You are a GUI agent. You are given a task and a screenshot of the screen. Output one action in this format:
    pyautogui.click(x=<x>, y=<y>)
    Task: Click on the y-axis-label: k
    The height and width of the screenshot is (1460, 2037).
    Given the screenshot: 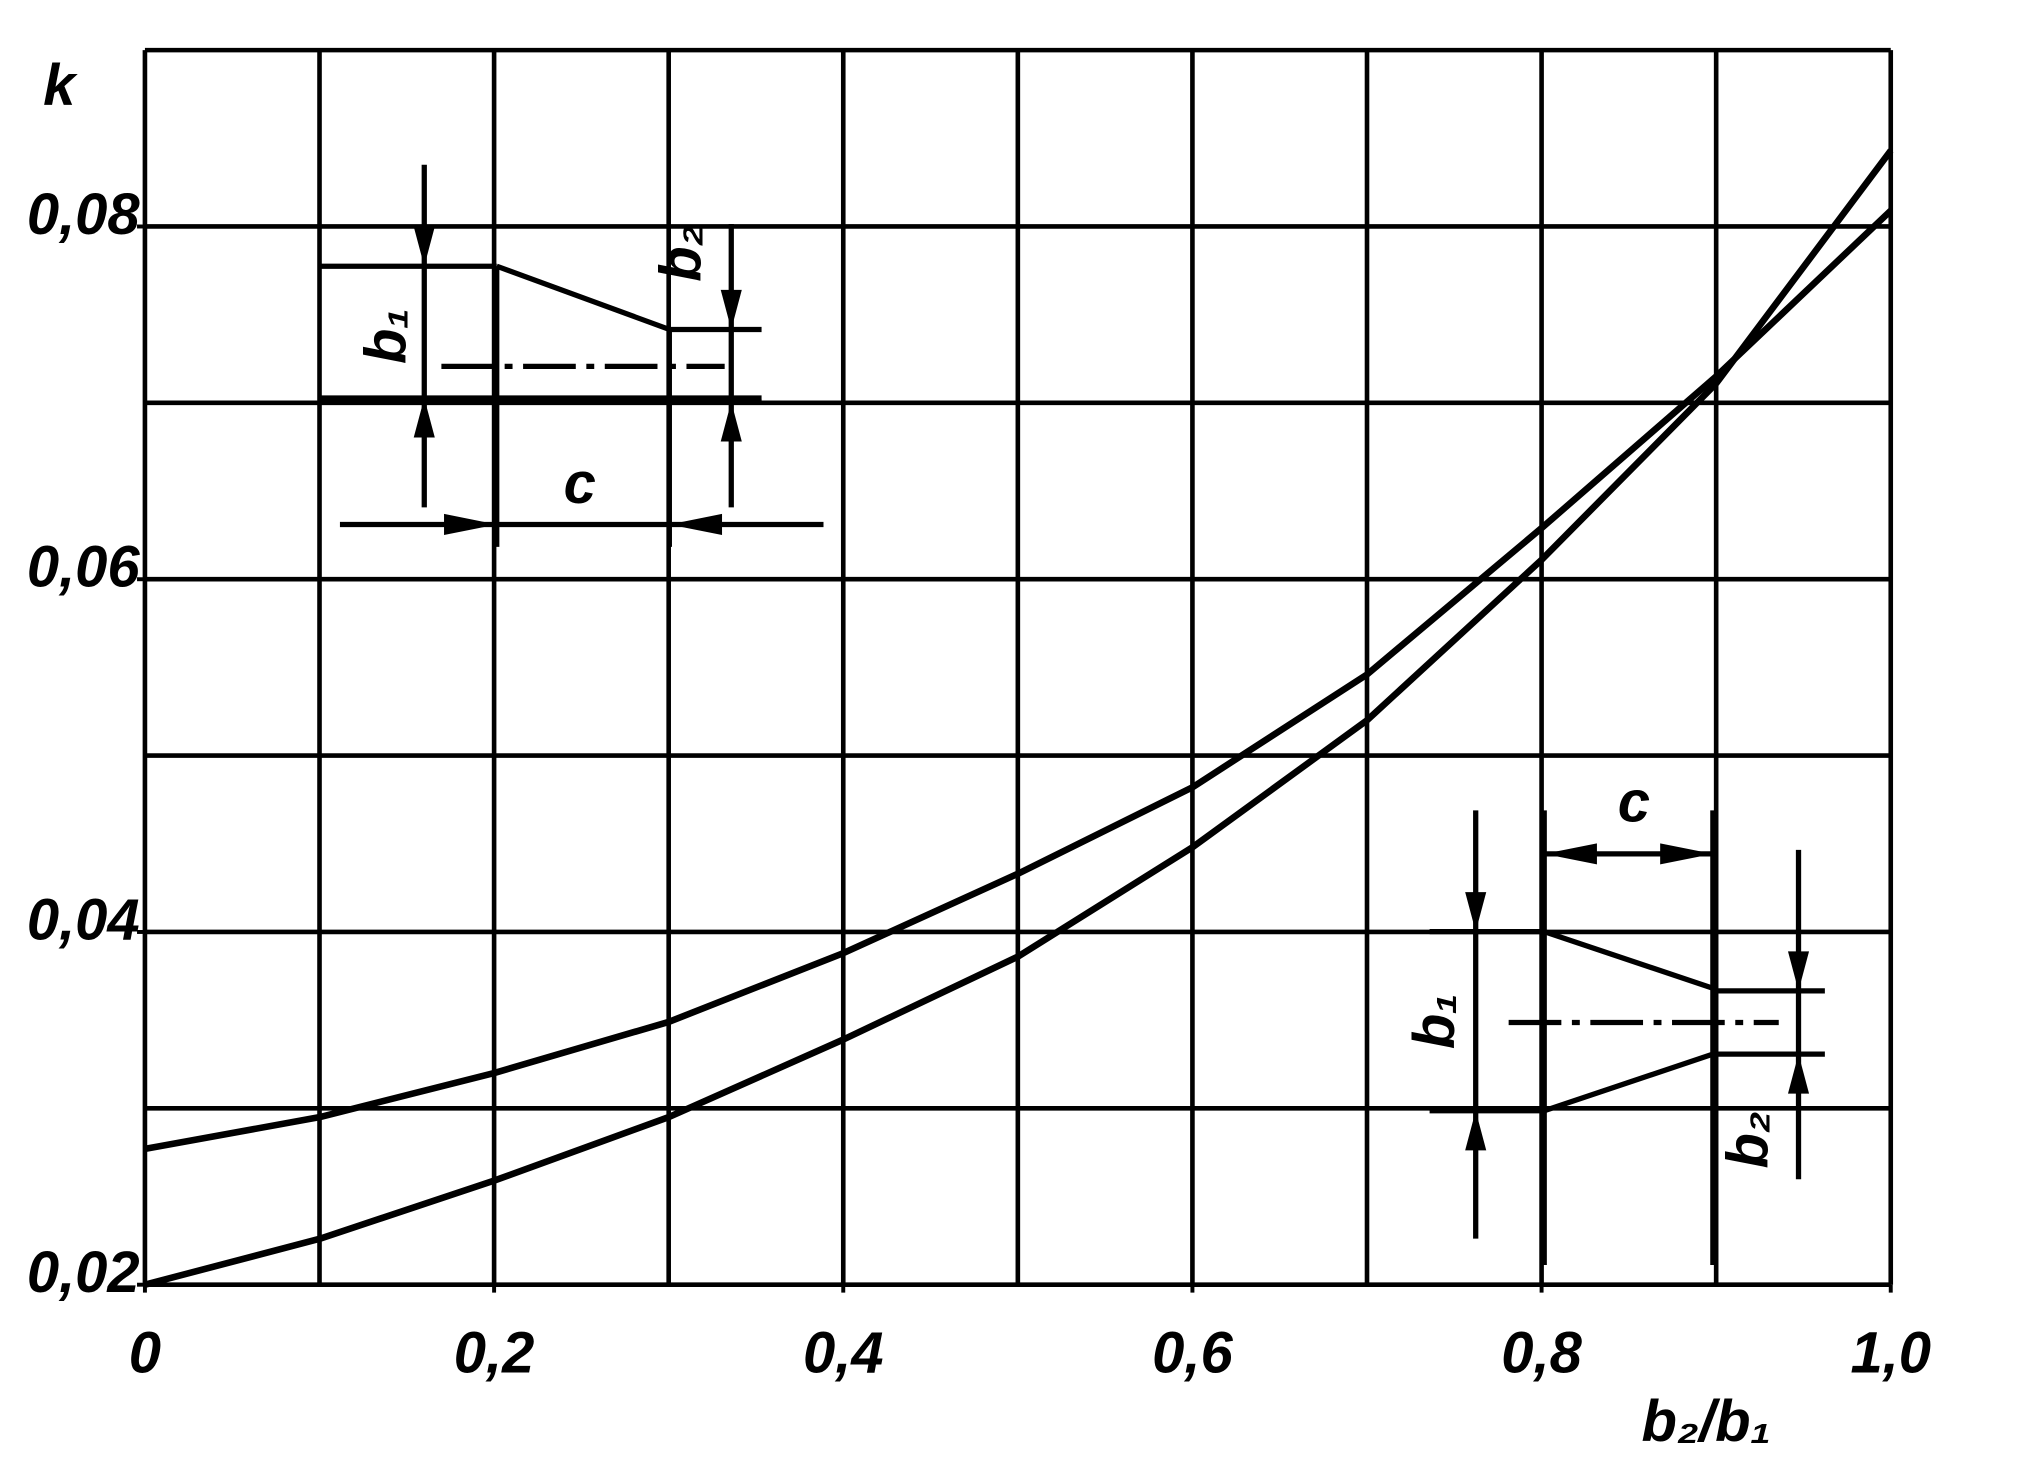 What is the action you would take?
    pyautogui.click(x=60, y=86)
    